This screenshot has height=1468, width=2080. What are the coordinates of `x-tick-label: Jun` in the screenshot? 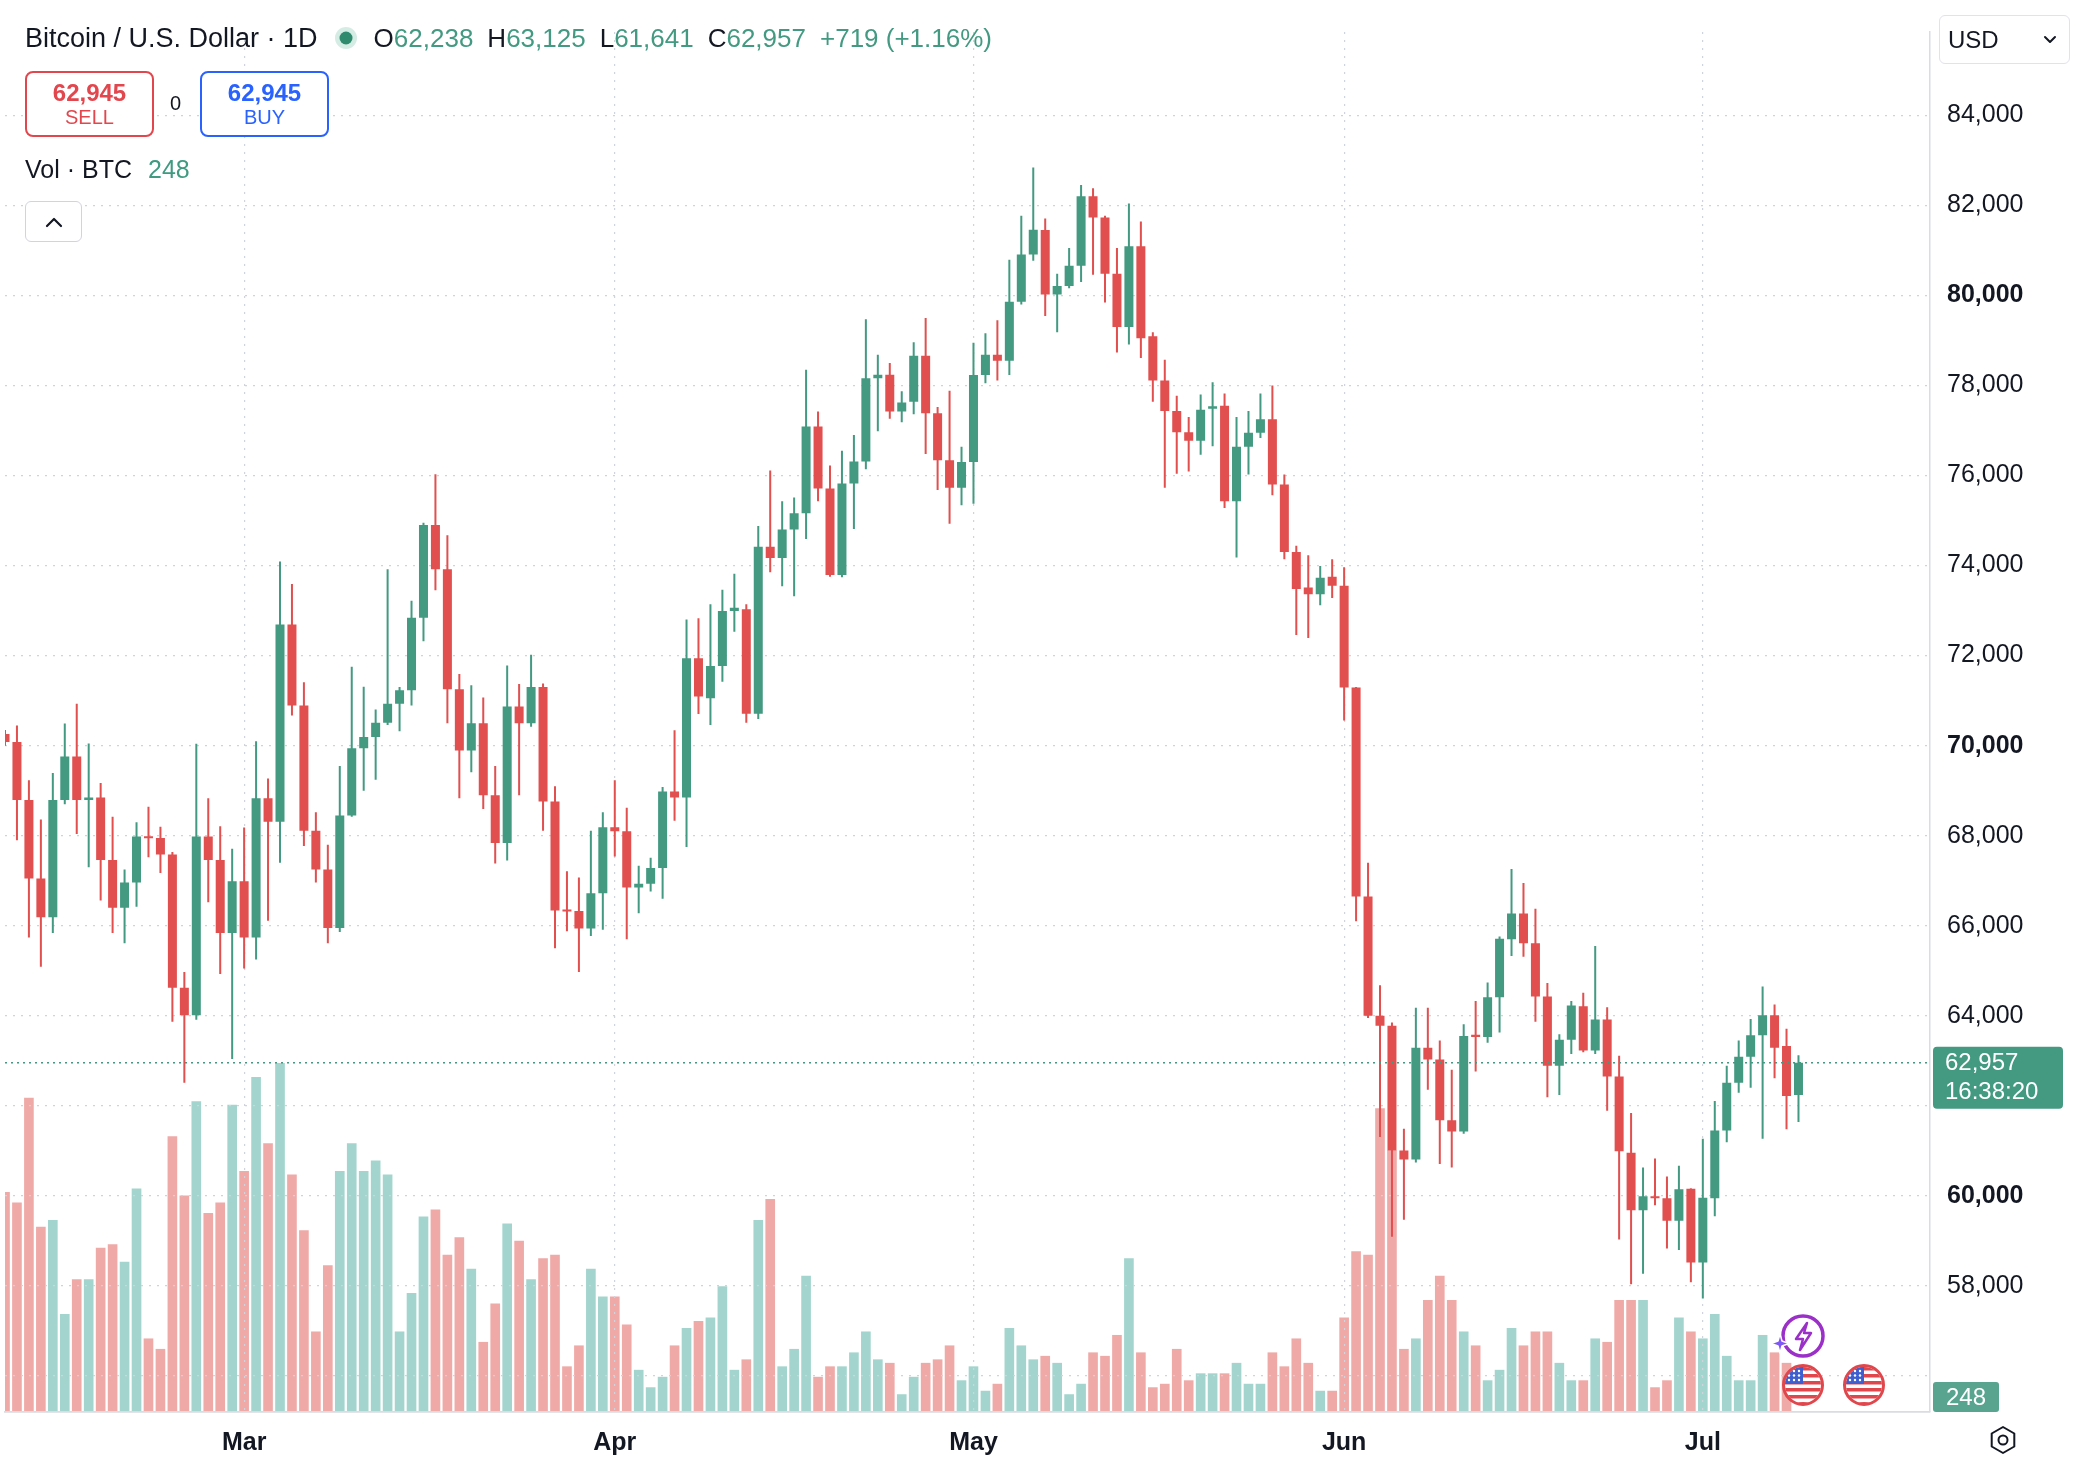 It's located at (1344, 1440).